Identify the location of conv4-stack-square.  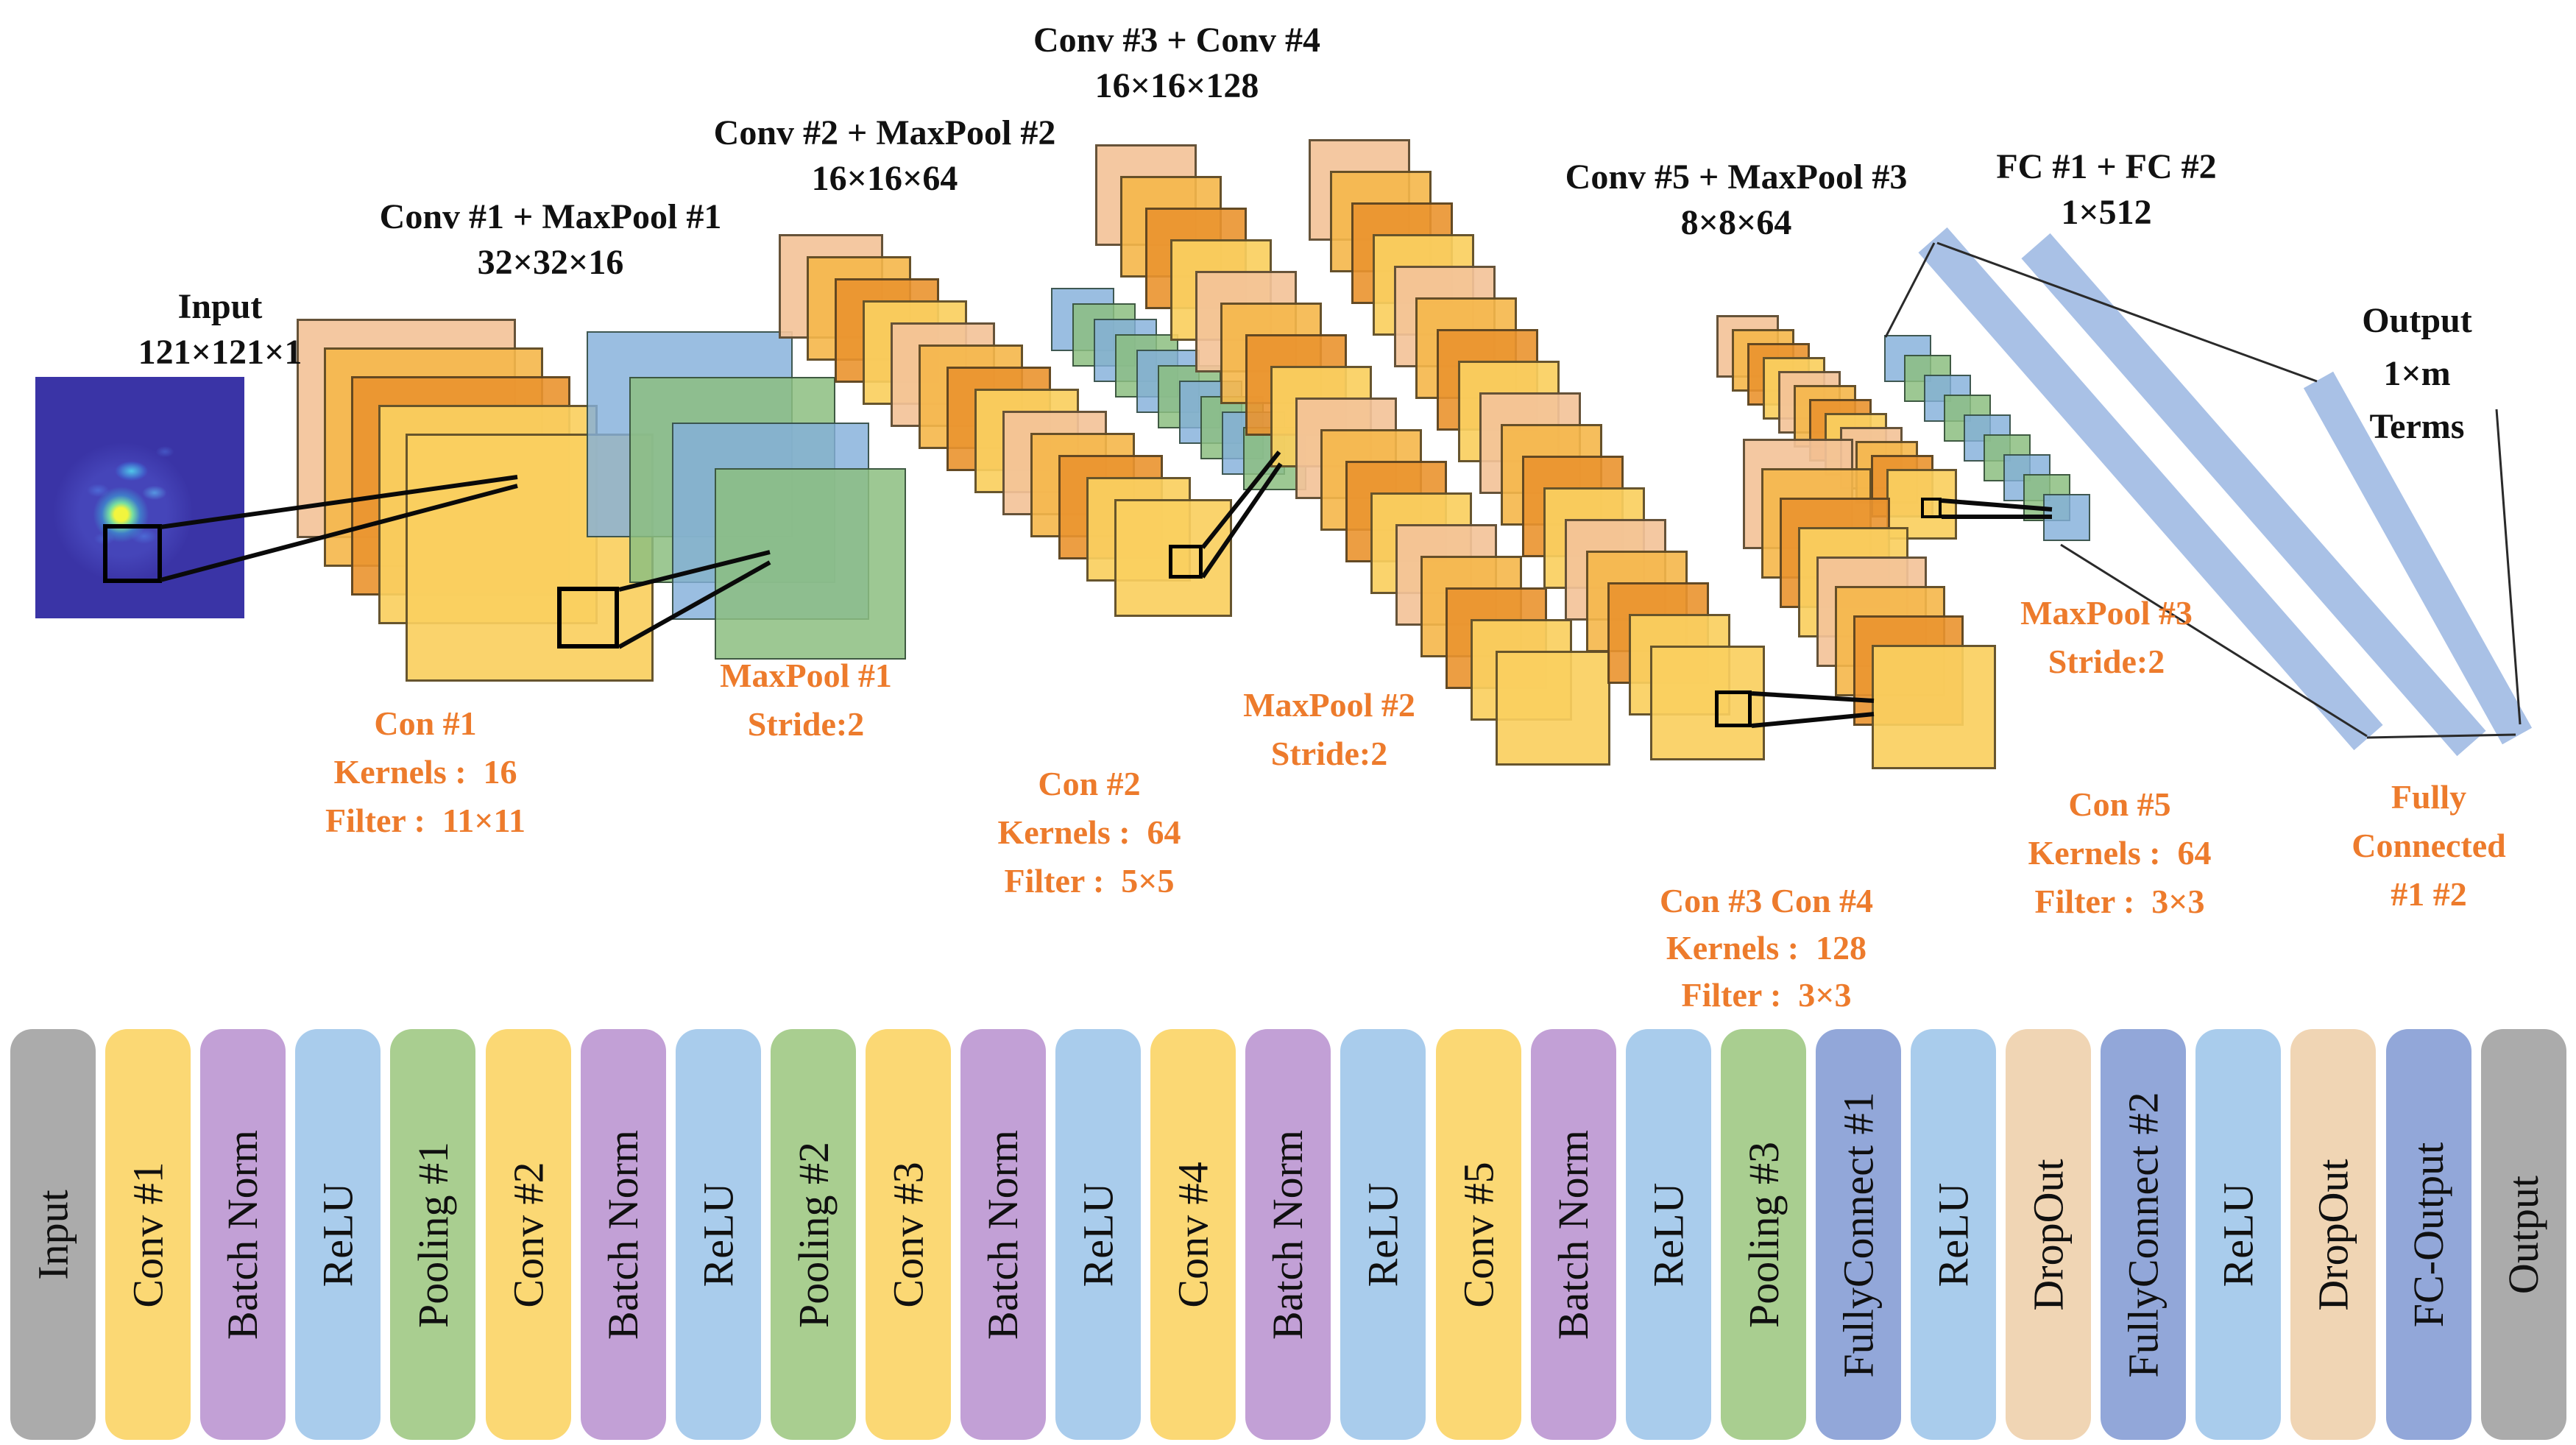
(1707, 703).